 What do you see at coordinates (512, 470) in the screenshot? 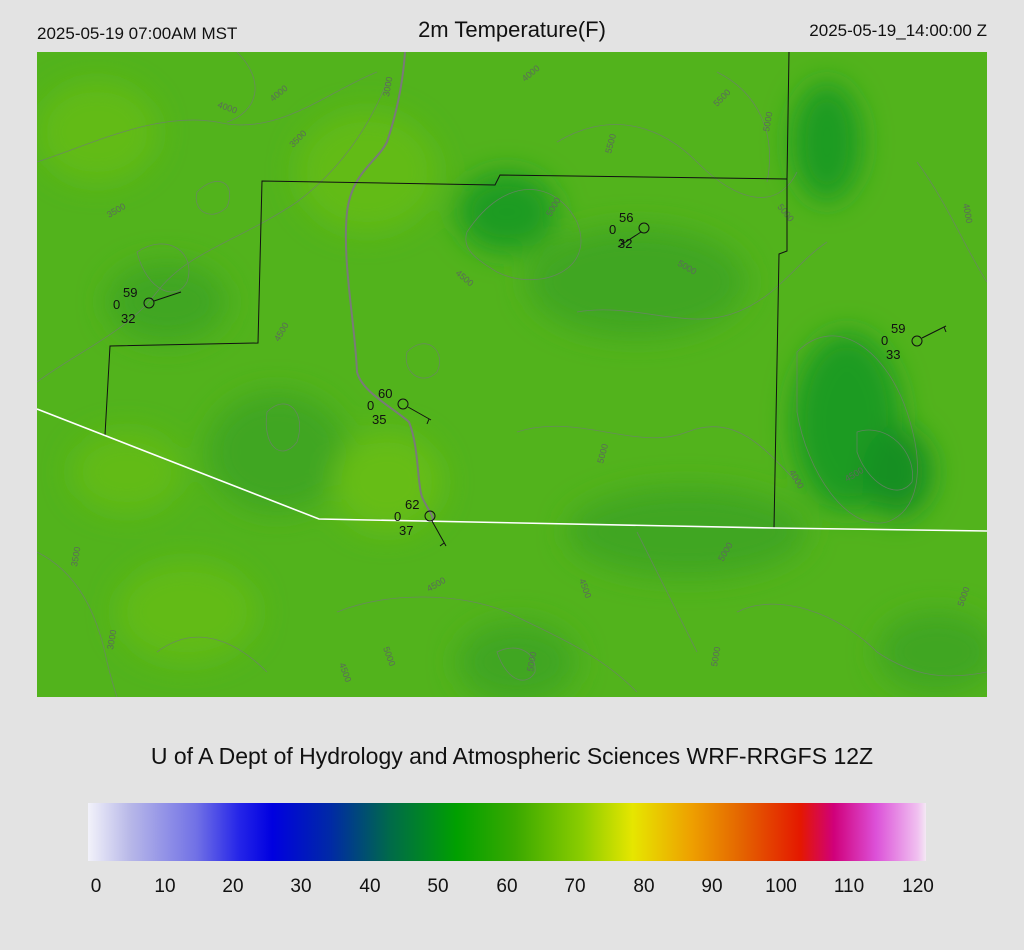
I see `state-border` at bounding box center [512, 470].